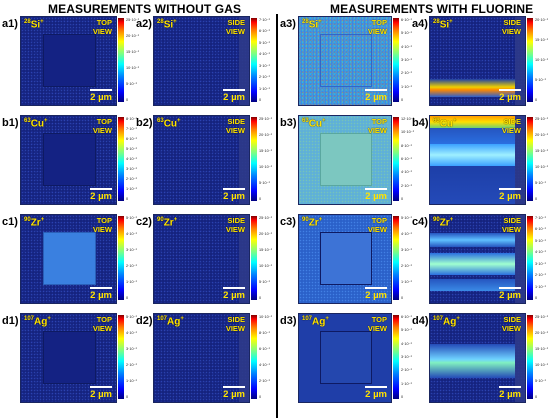 Image resolution: width=550 pixels, height=418 pixels. I want to click on colorbar-d1, so click(121, 357).